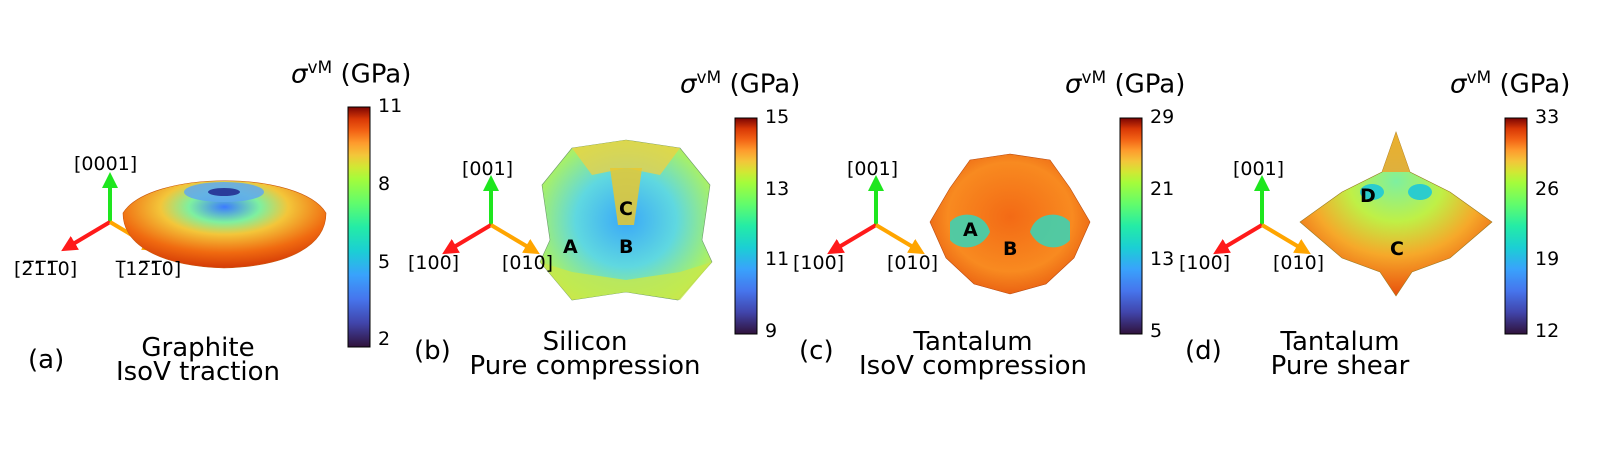  What do you see at coordinates (491, 215) in the screenshot?
I see `axis-triad-b` at bounding box center [491, 215].